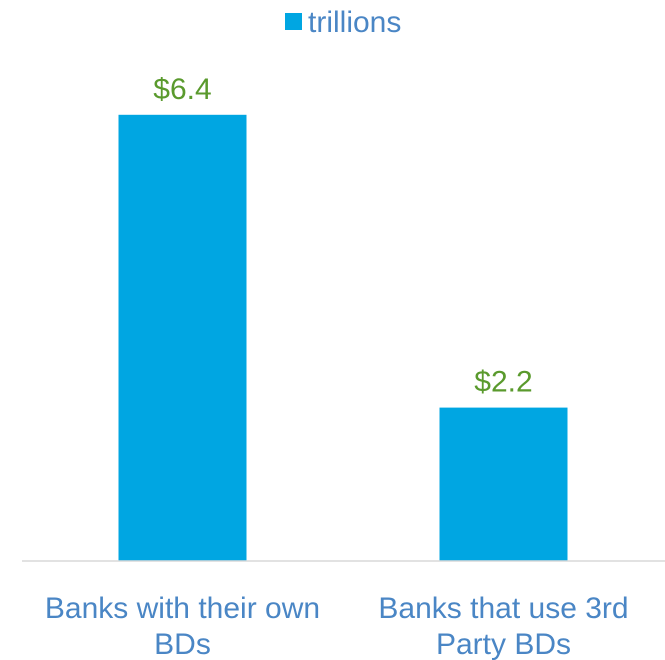 The width and height of the screenshot is (665, 660). What do you see at coordinates (503, 608) in the screenshot?
I see `category-label-line: Banks that use 3rd` at bounding box center [503, 608].